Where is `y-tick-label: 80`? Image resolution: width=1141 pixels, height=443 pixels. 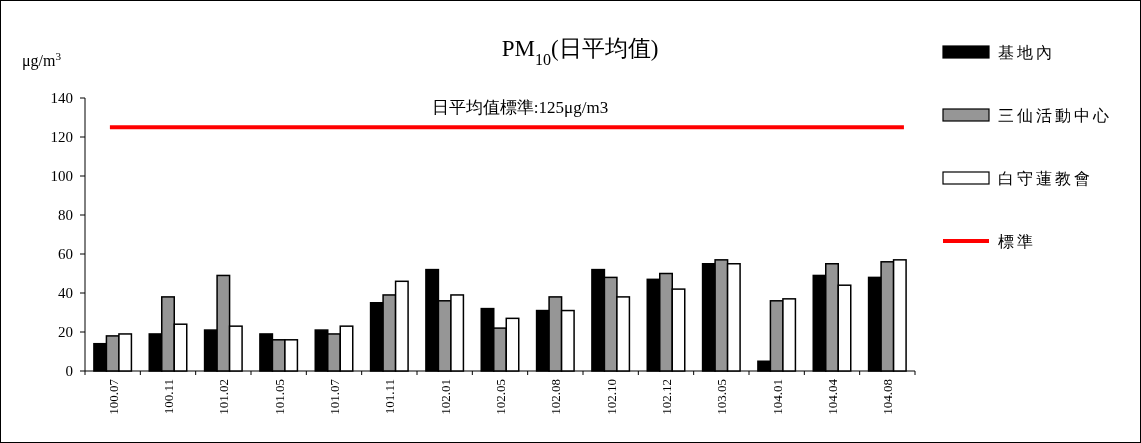 y-tick-label: 80 is located at coordinates (65, 215).